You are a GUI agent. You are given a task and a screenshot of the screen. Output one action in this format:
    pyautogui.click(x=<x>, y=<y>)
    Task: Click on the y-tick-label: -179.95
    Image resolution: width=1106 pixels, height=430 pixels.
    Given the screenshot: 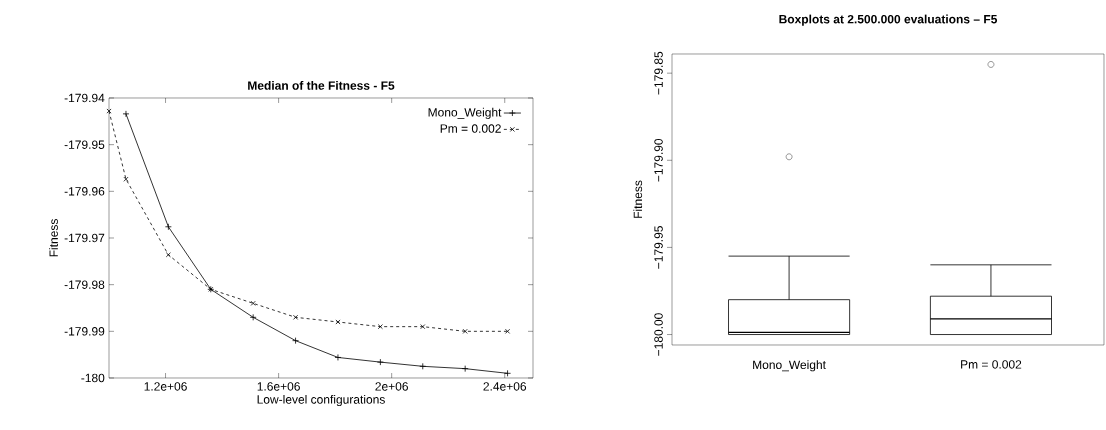 What is the action you would take?
    pyautogui.click(x=84, y=144)
    